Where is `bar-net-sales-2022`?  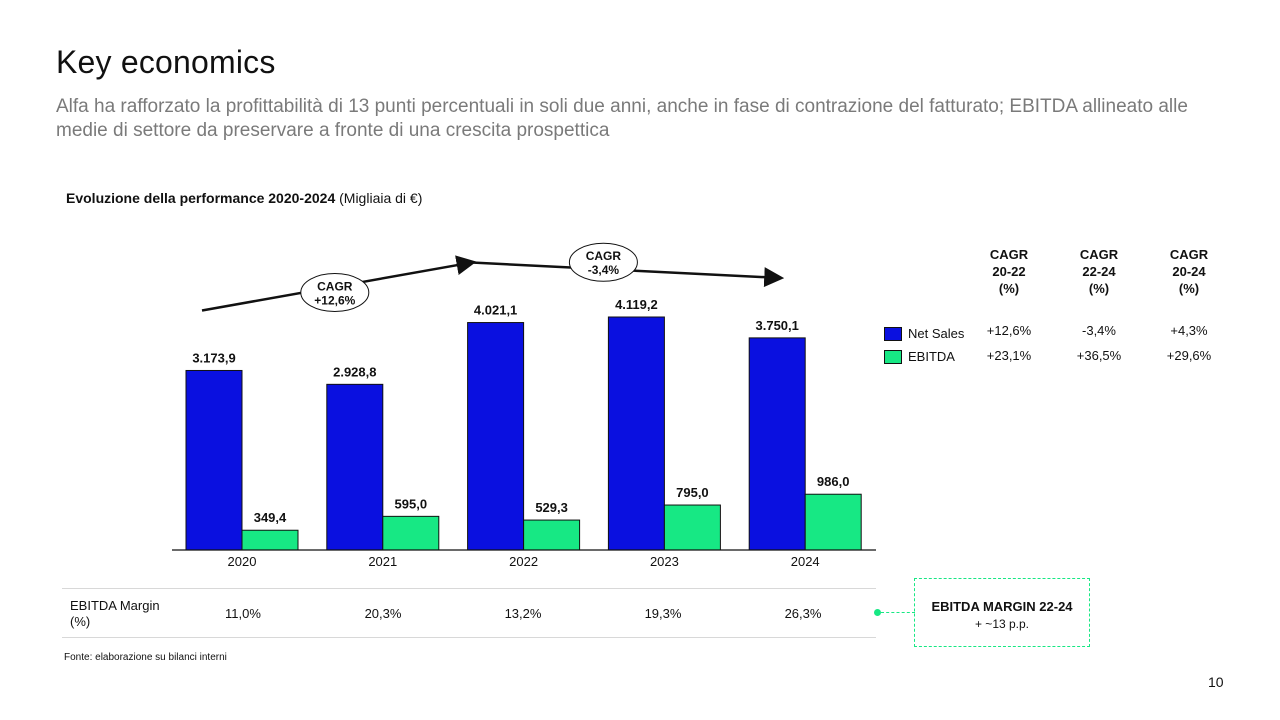
bar-net-sales-2022 is located at coordinates (496, 436).